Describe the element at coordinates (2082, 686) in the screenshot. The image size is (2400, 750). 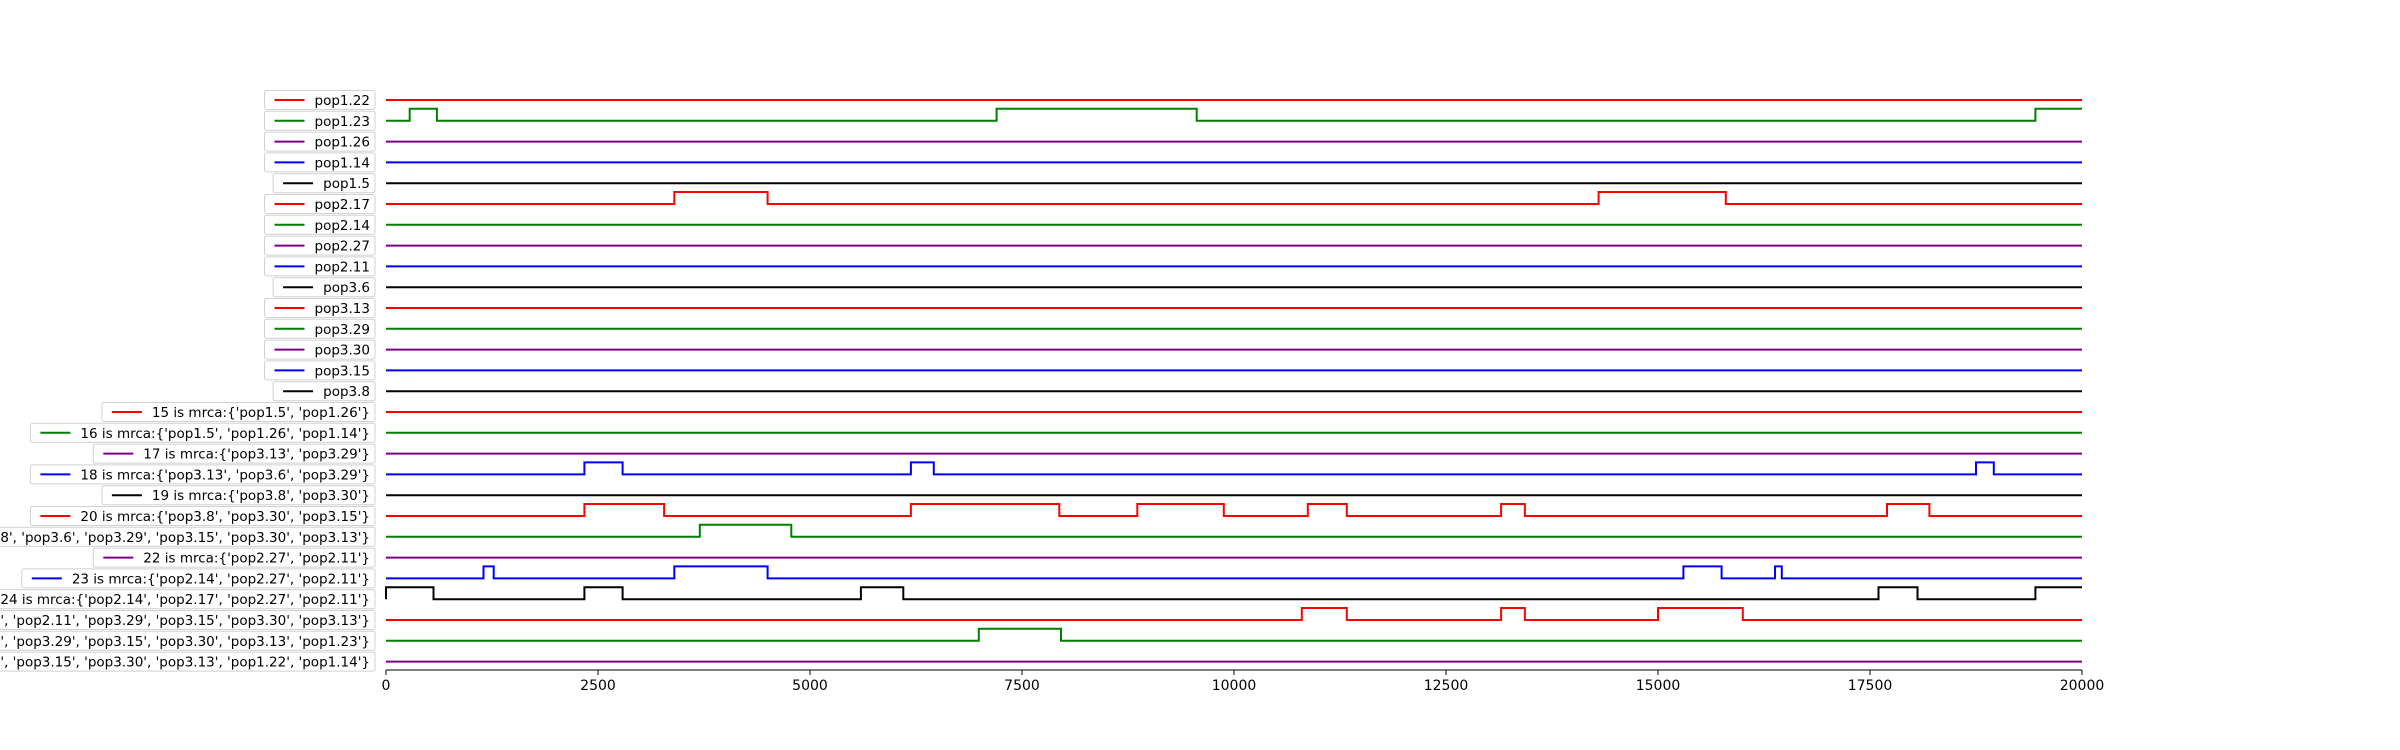
I see `x-tick-label: 20000` at that location.